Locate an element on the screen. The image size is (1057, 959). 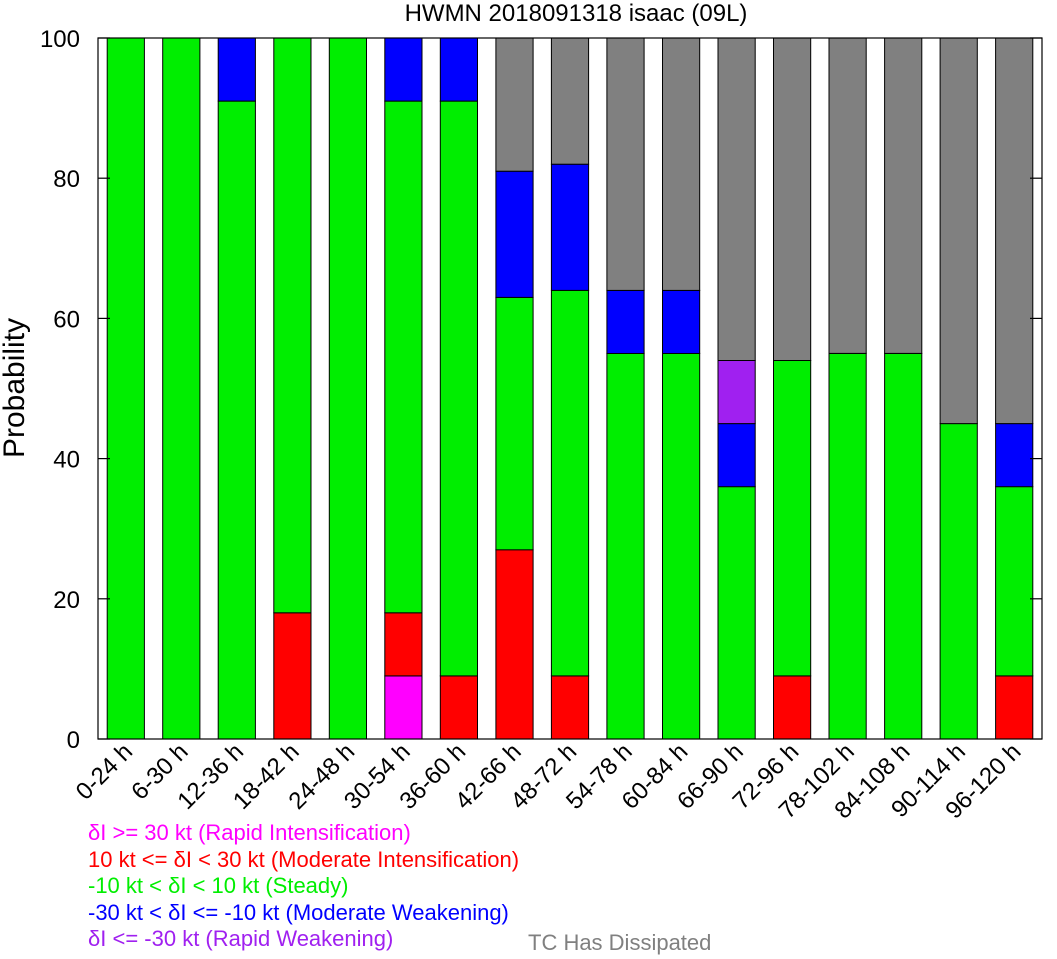
legend-steady: -10 kt < δI < 10 kt (Steady) is located at coordinates (218, 885).